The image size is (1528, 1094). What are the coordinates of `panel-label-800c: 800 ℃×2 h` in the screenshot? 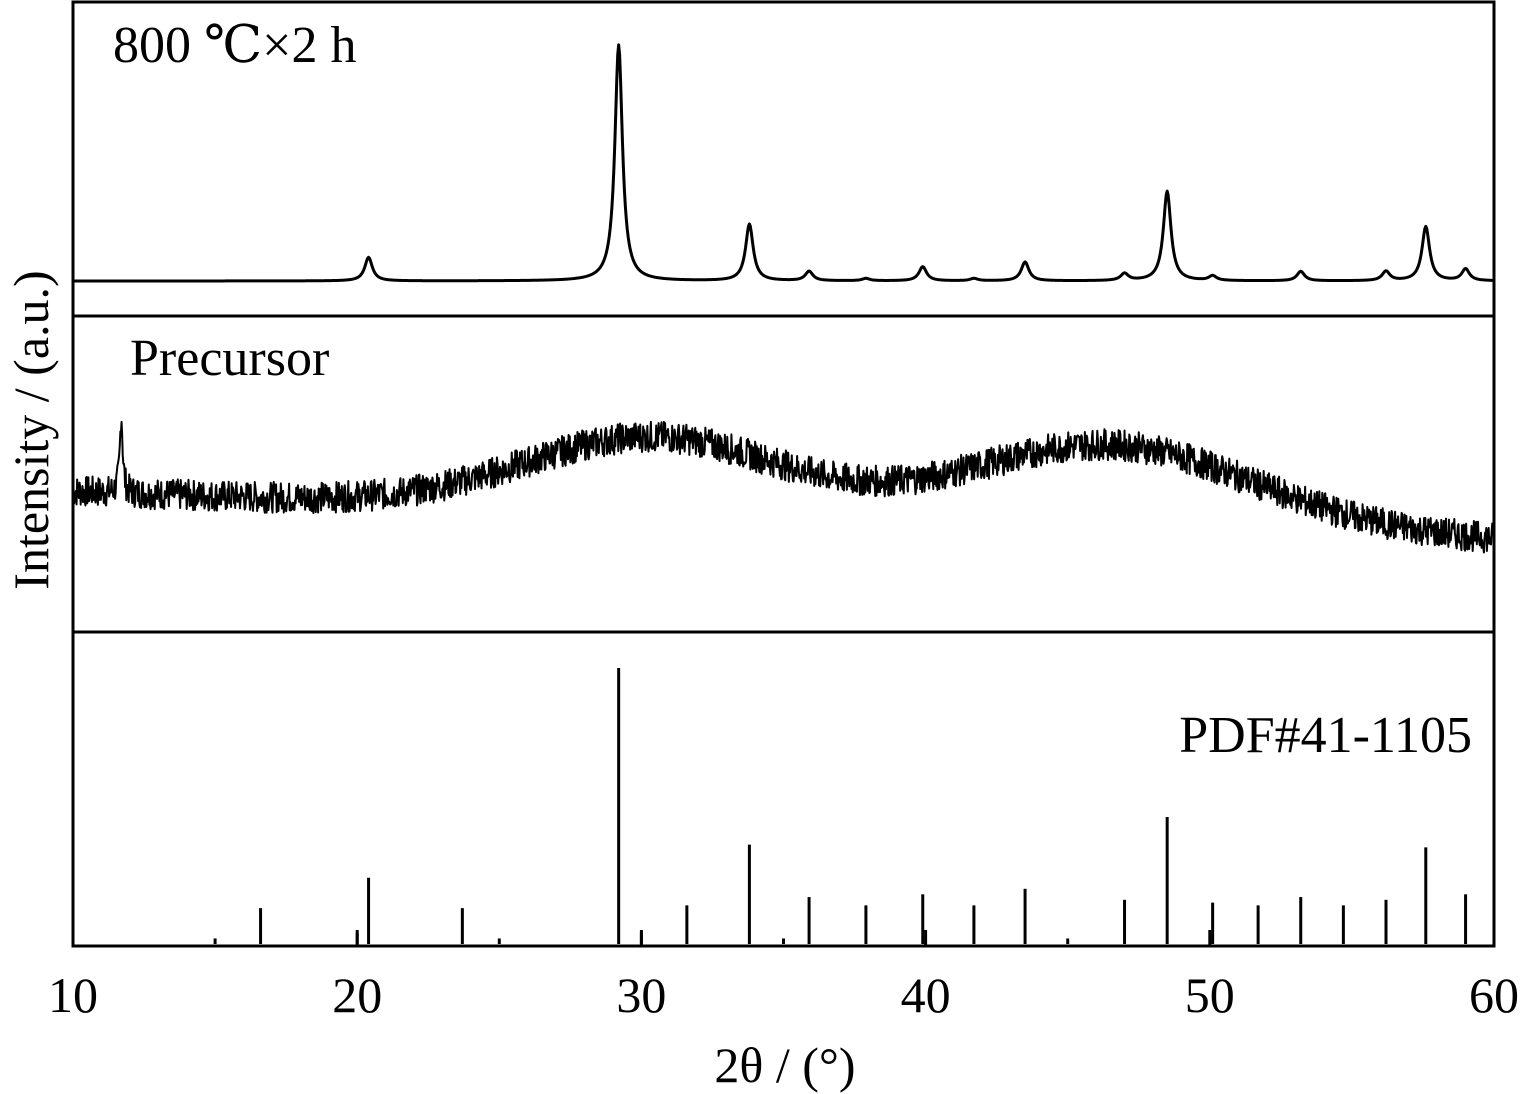 It's located at (235, 45).